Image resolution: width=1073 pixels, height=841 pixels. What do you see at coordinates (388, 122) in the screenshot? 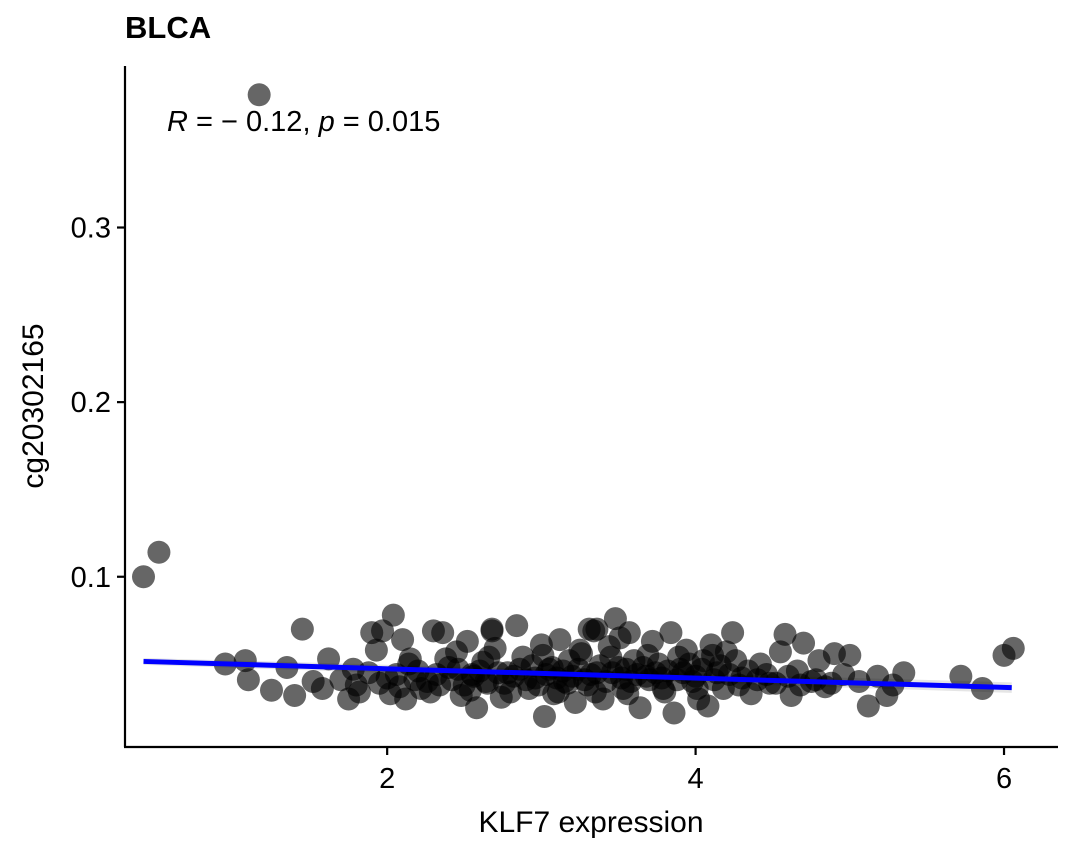
I see `p-value: = 0.015` at bounding box center [388, 122].